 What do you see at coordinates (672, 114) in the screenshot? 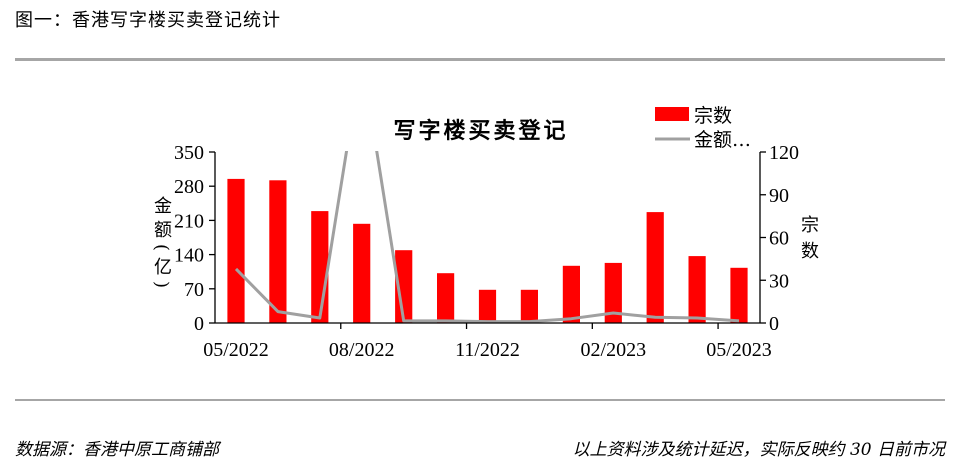
I see `legend-swatch-bar` at bounding box center [672, 114].